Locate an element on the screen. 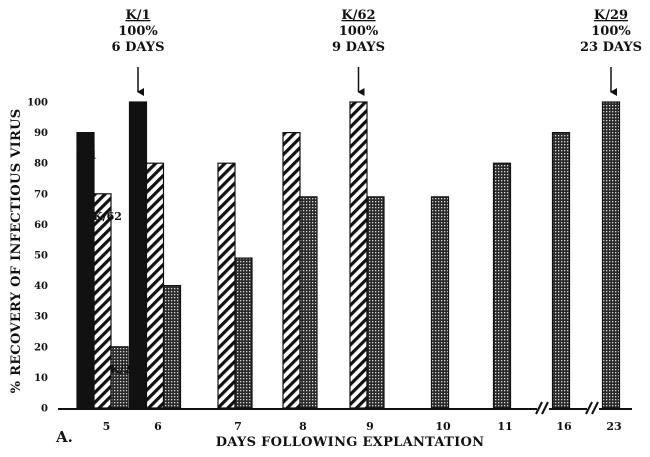  x-tick-label-8: 8 is located at coordinates (303, 426).